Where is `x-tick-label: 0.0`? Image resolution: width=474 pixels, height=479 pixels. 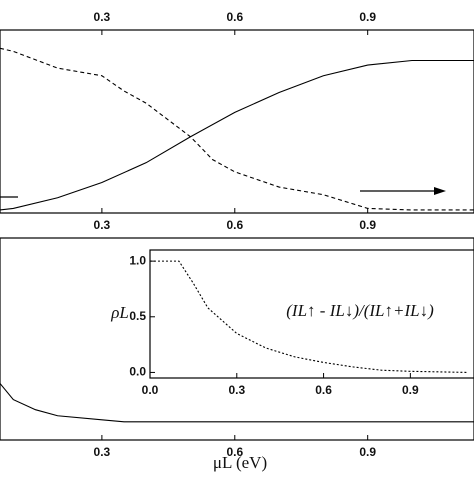 x-tick-label: 0.0 is located at coordinates (150, 390).